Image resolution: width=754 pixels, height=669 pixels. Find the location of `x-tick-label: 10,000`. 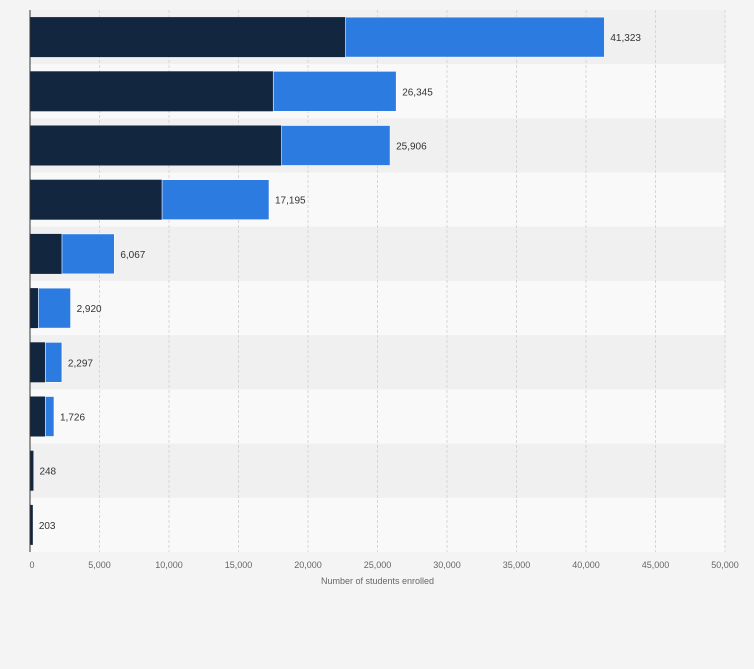

x-tick-label: 10,000 is located at coordinates (169, 565).